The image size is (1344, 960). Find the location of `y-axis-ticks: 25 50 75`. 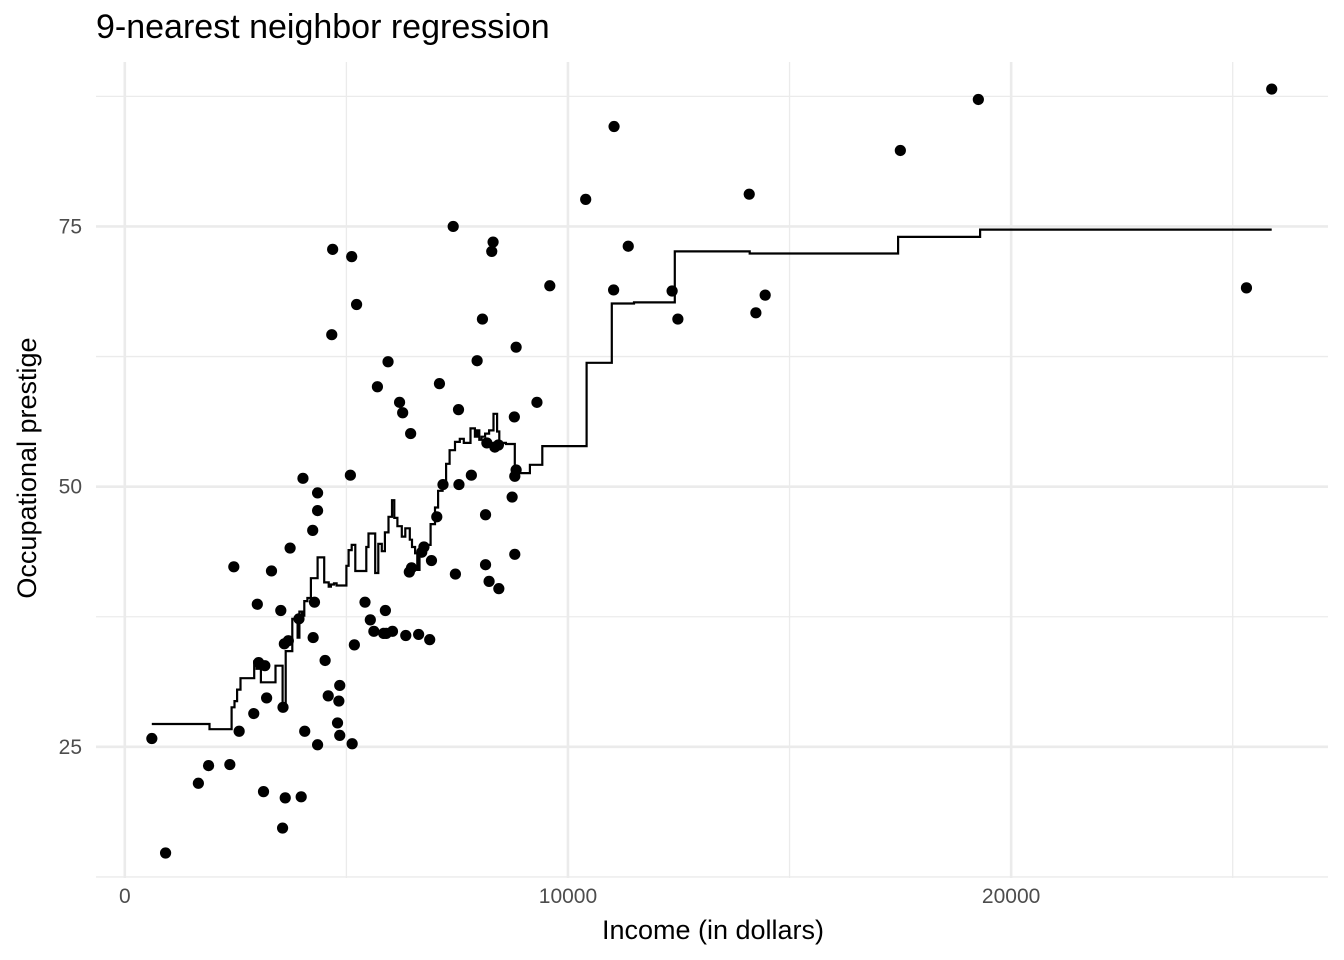

y-axis-ticks: 25 50 75 is located at coordinates (70, 486).